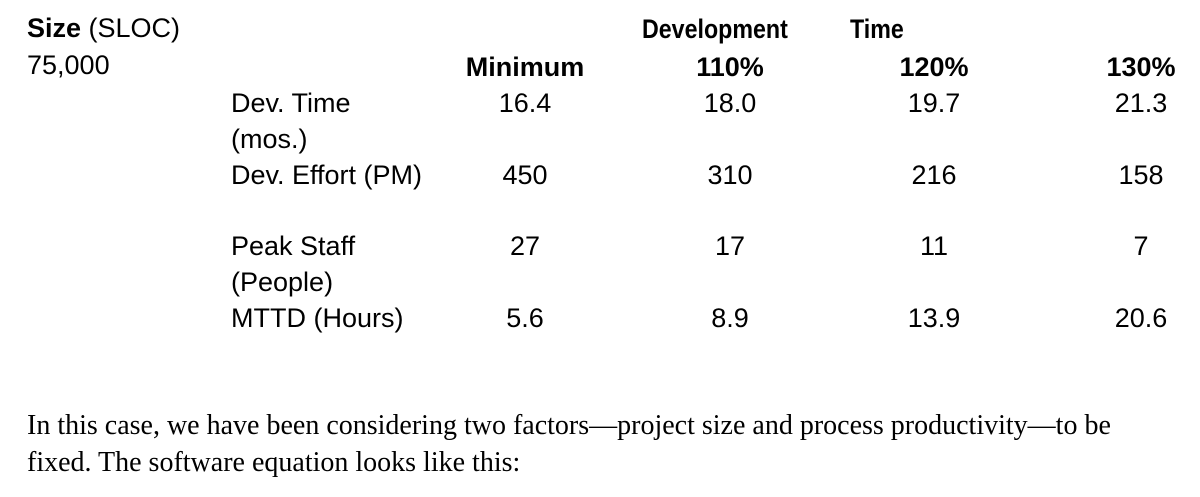 This screenshot has height=497, width=1200. What do you see at coordinates (1141, 103) in the screenshot?
I see `cell-dev-time-130: 21.3` at bounding box center [1141, 103].